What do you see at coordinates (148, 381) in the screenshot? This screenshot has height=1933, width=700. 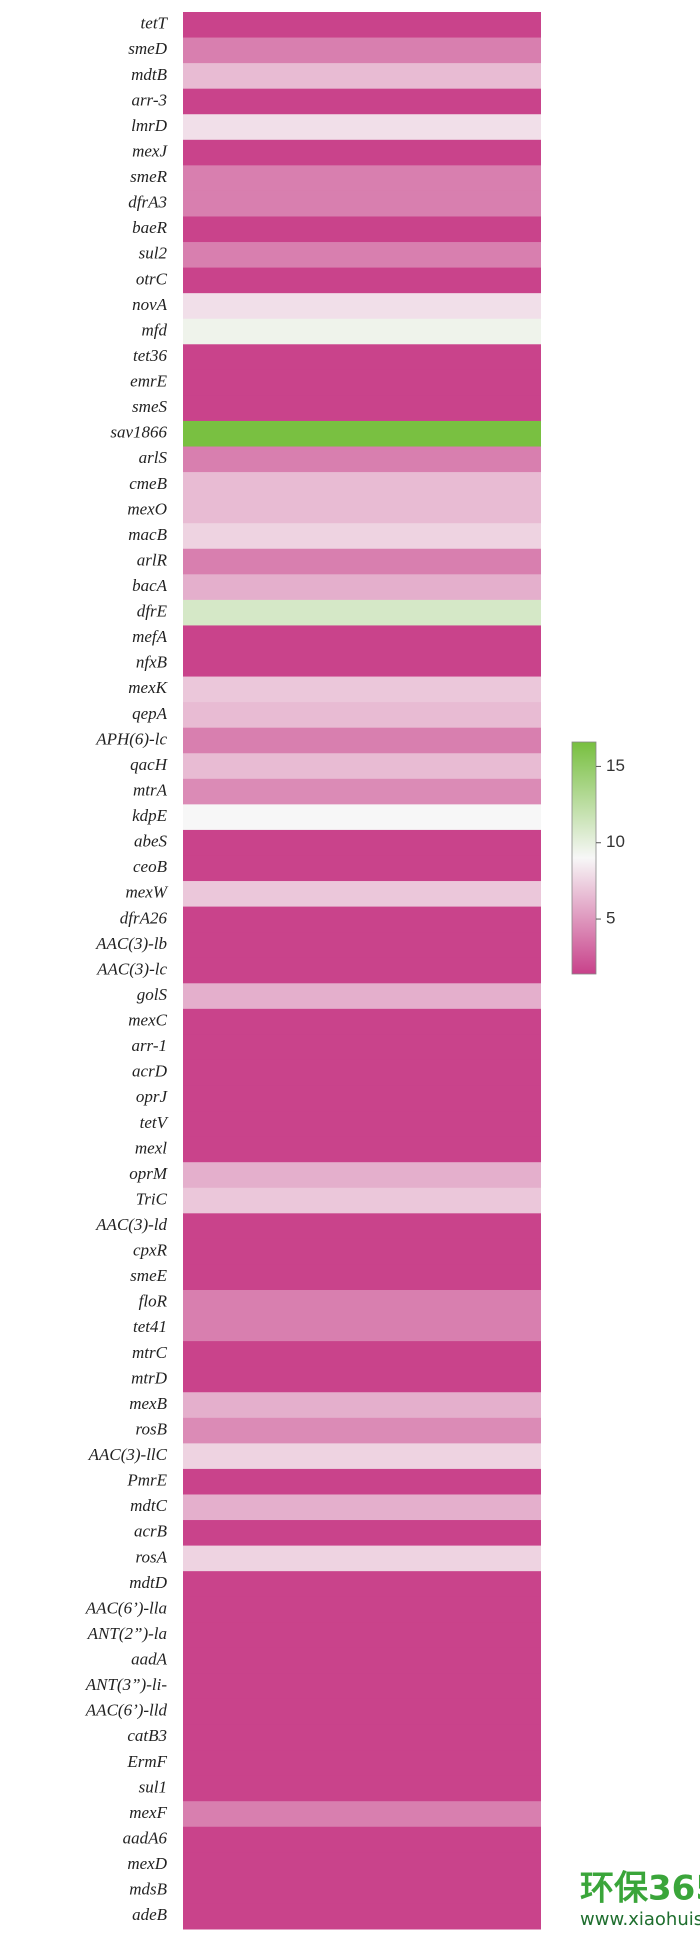 I see `row-label: emrE` at bounding box center [148, 381].